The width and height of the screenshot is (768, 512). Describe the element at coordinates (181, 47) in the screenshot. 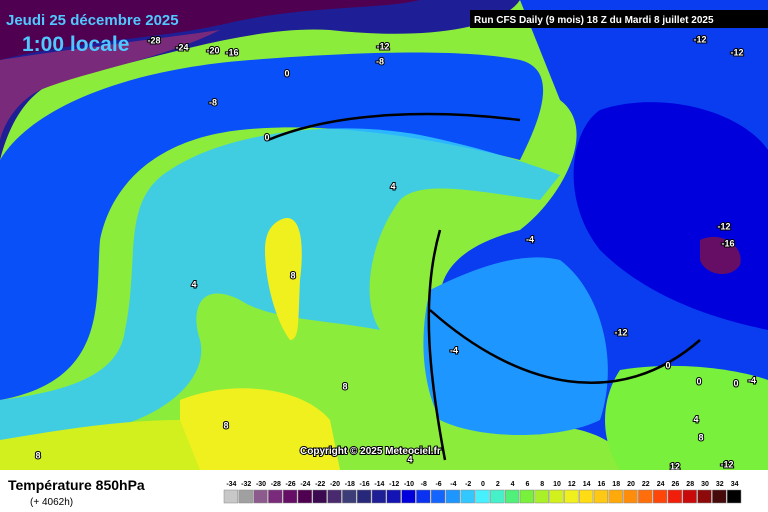

I see `contour-label: -24` at that location.